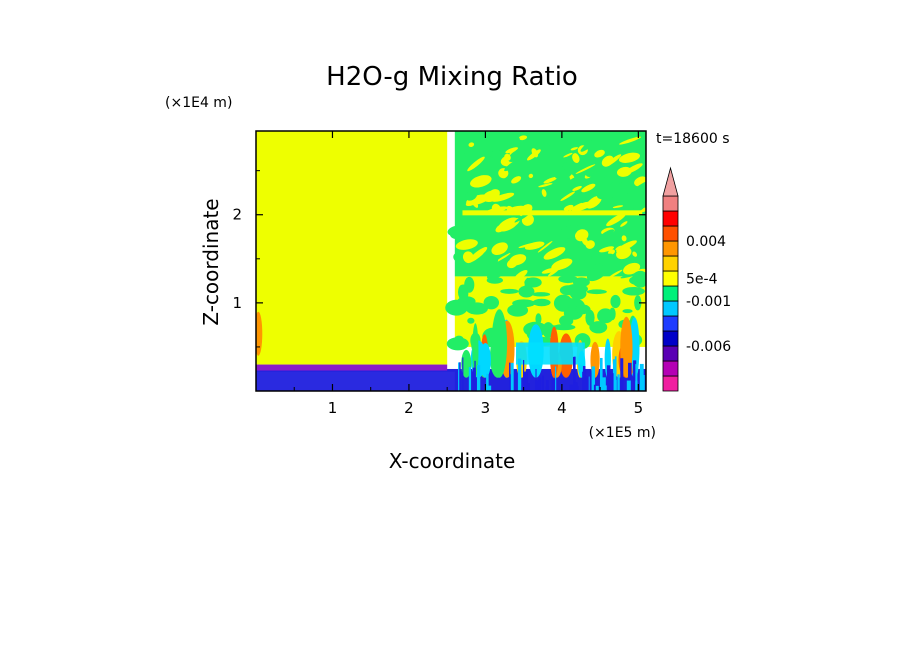 The height and width of the screenshot is (654, 904). I want to click on left-moist-line, so click(352, 367).